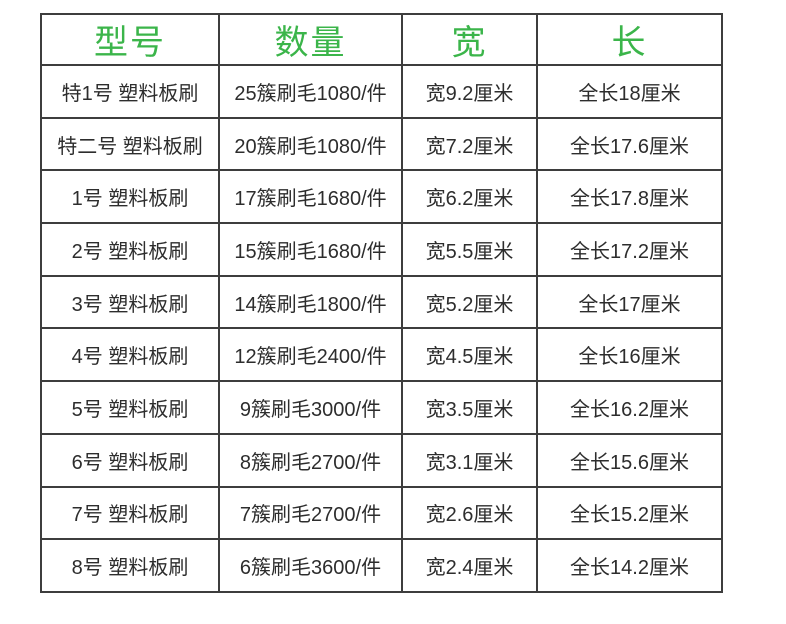  I want to click on cell-quantity: 9簇刷毛3000/件, so click(310, 407).